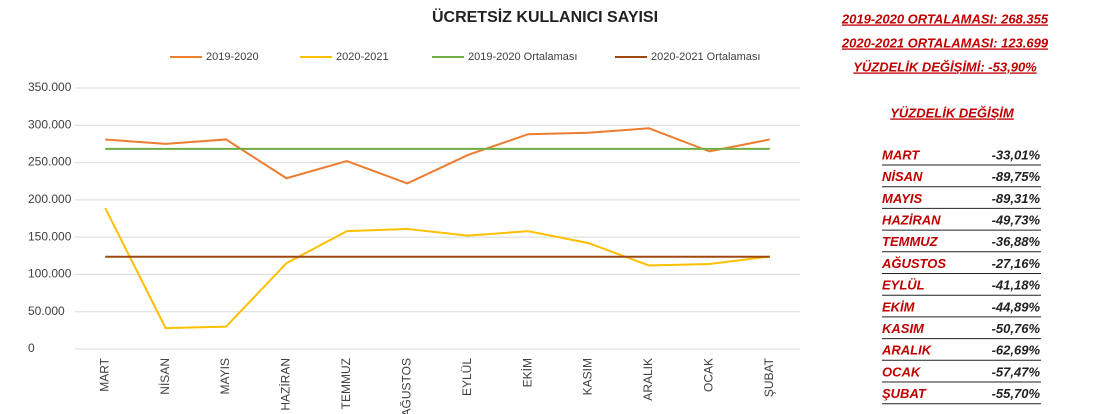 The height and width of the screenshot is (414, 1094). What do you see at coordinates (705, 57) in the screenshot?
I see `legend-label: 2020-2021 Ortalaması` at bounding box center [705, 57].